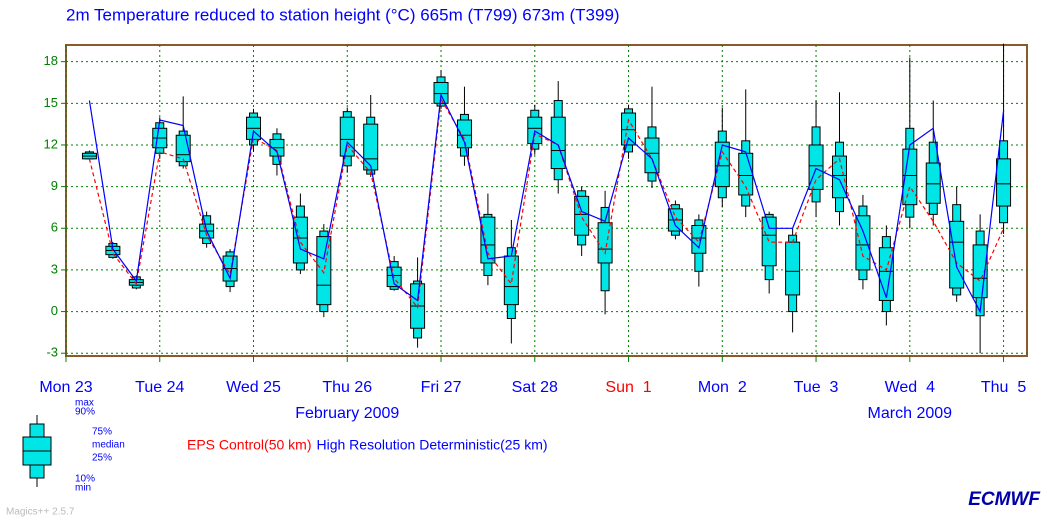 The width and height of the screenshot is (1050, 521). I want to click on x-tick-label: Fri 27, so click(441, 387).